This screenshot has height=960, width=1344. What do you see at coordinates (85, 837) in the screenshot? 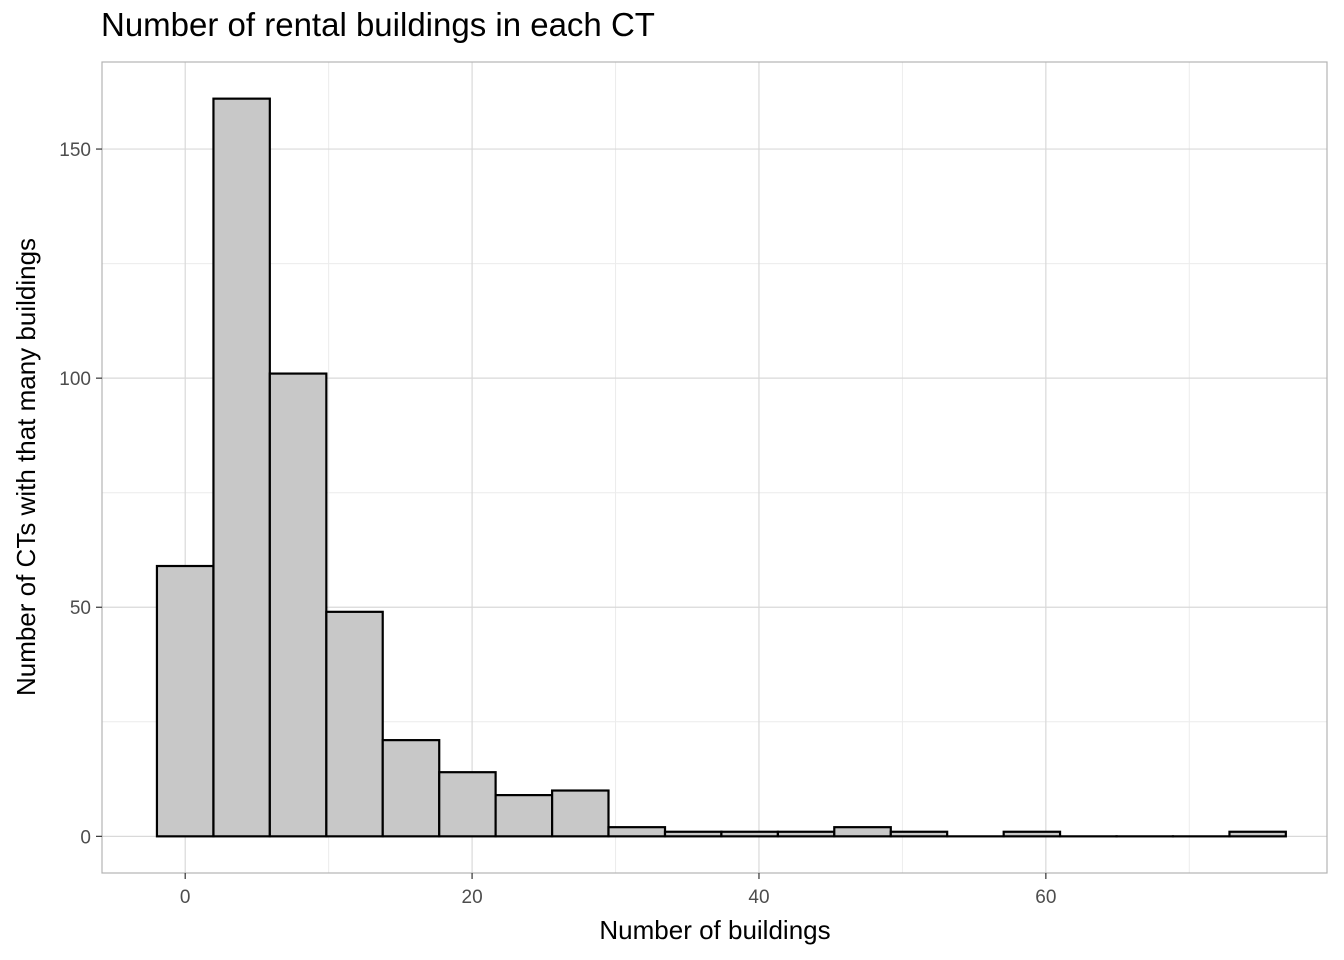
I see `y-tick-label: 0` at bounding box center [85, 837].